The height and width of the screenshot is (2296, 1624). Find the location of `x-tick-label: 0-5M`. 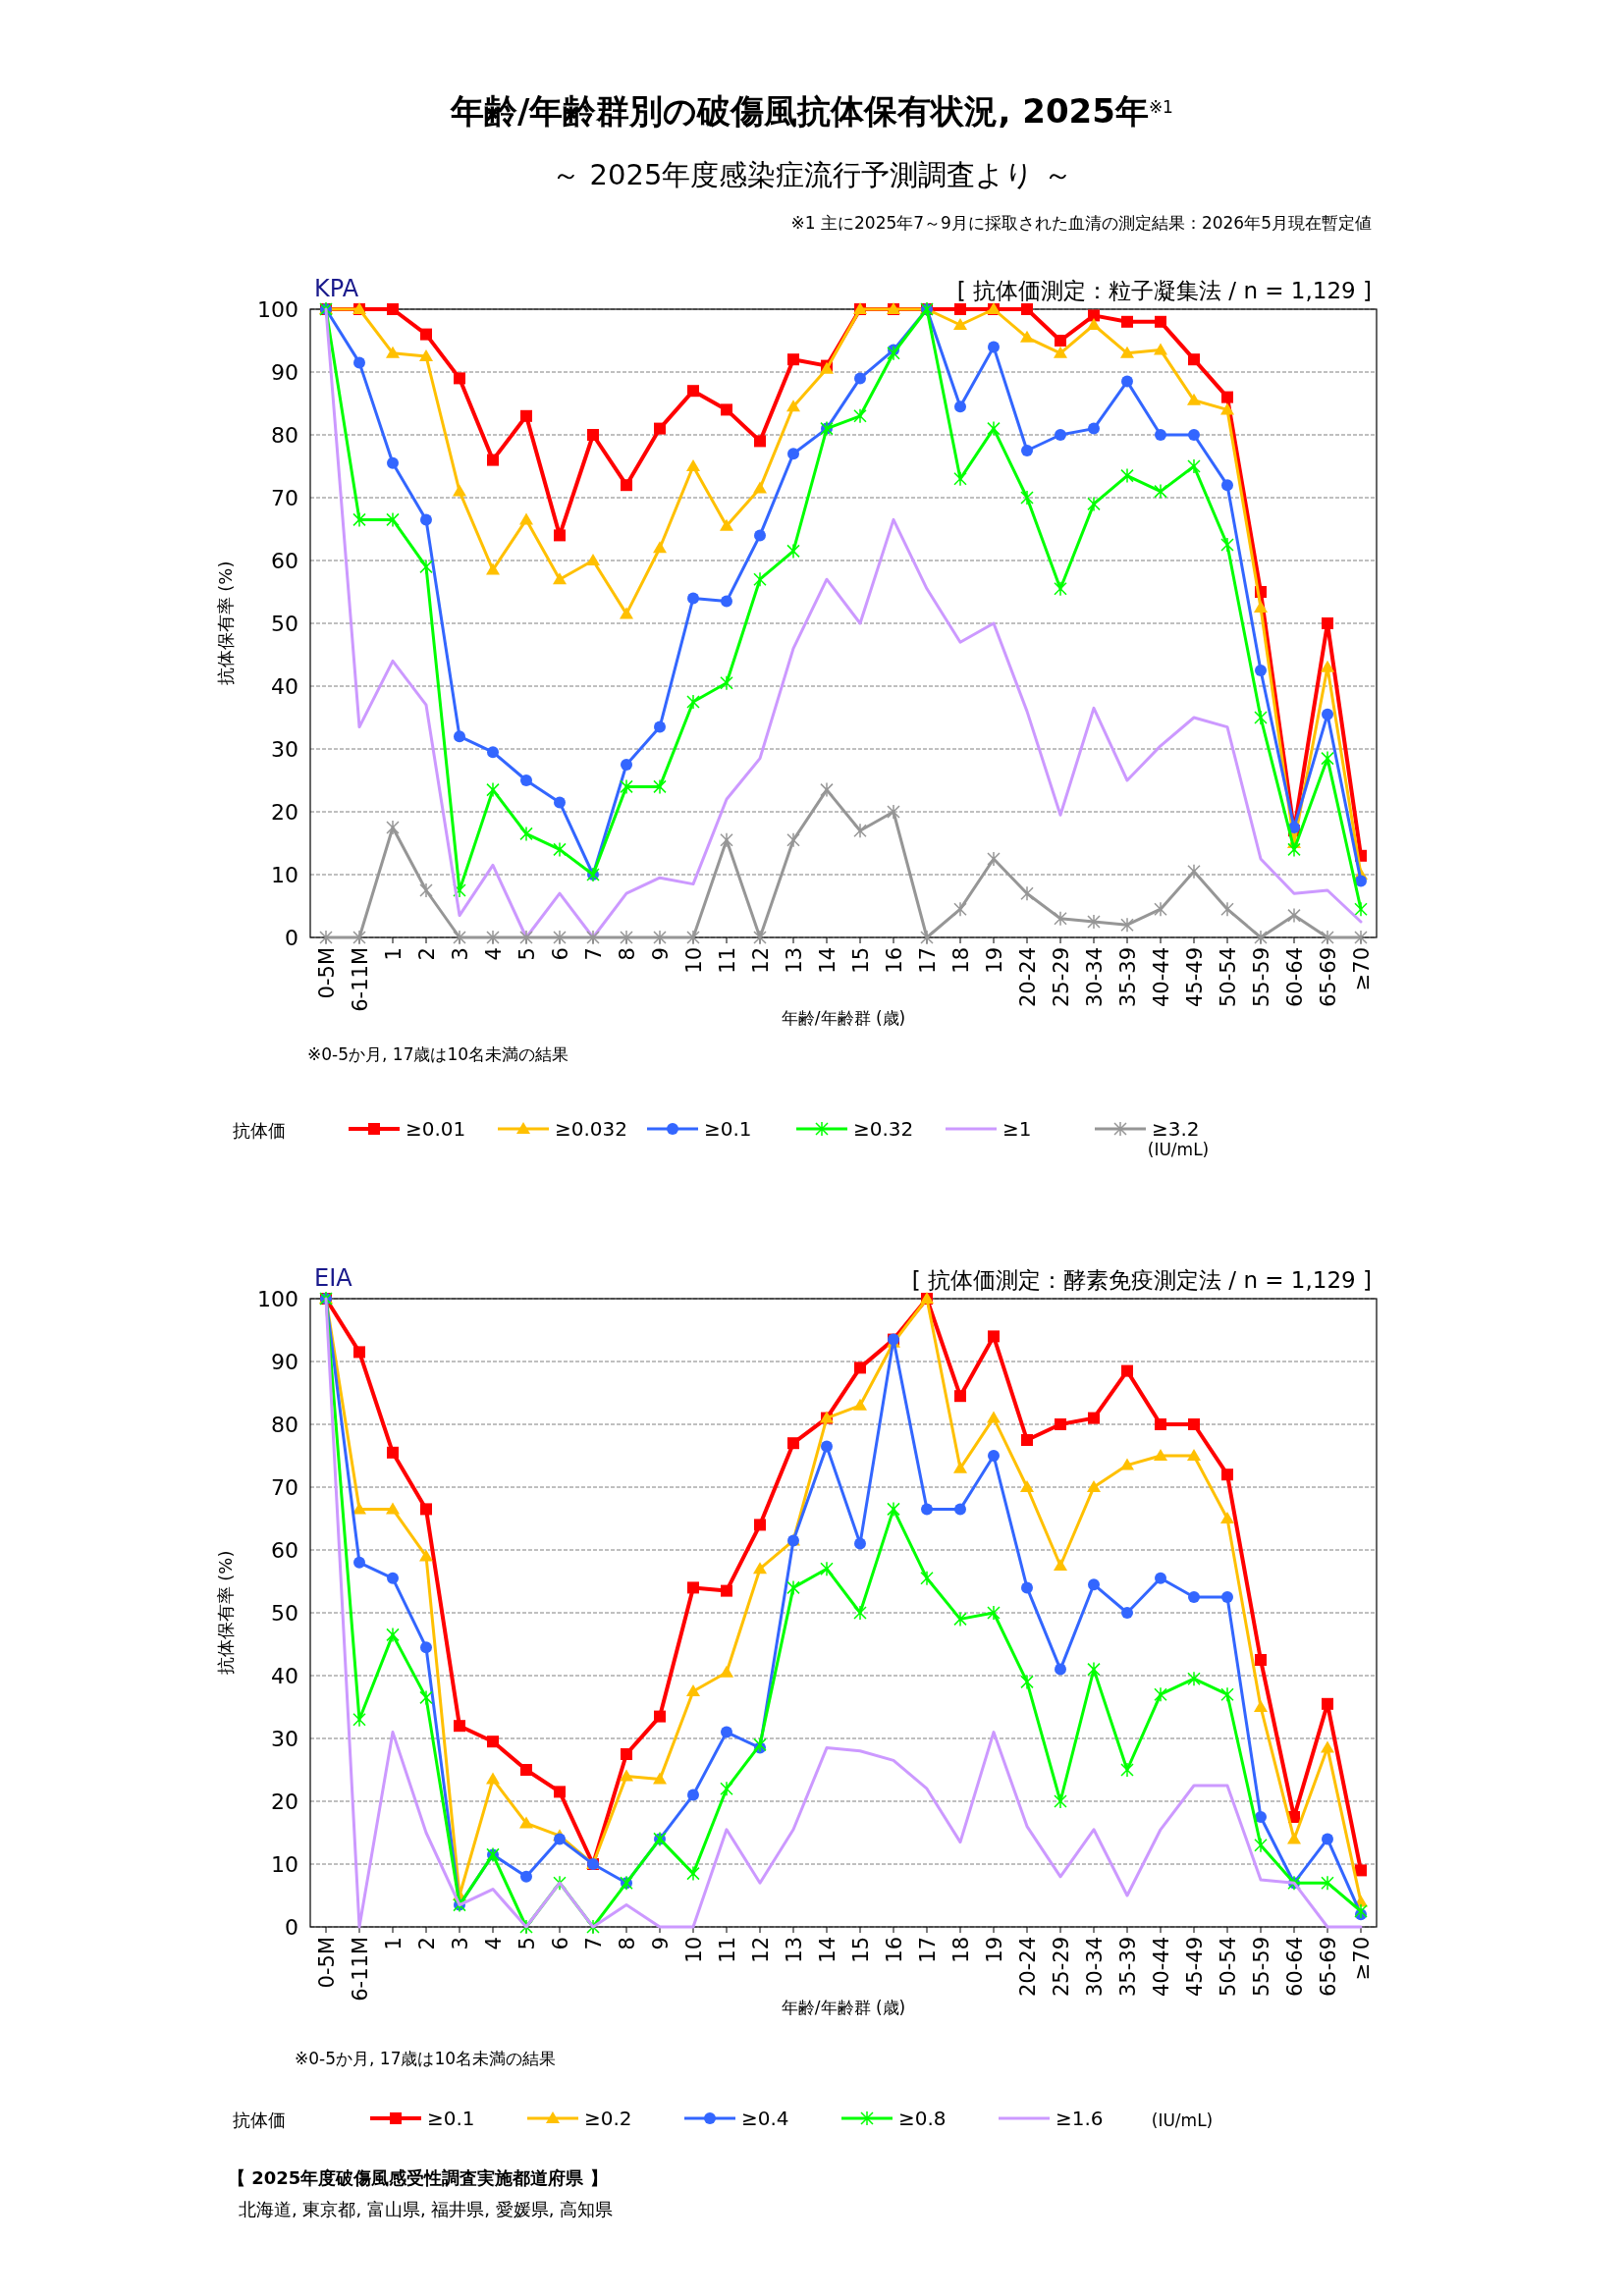

x-tick-label: 0-5M is located at coordinates (327, 973).